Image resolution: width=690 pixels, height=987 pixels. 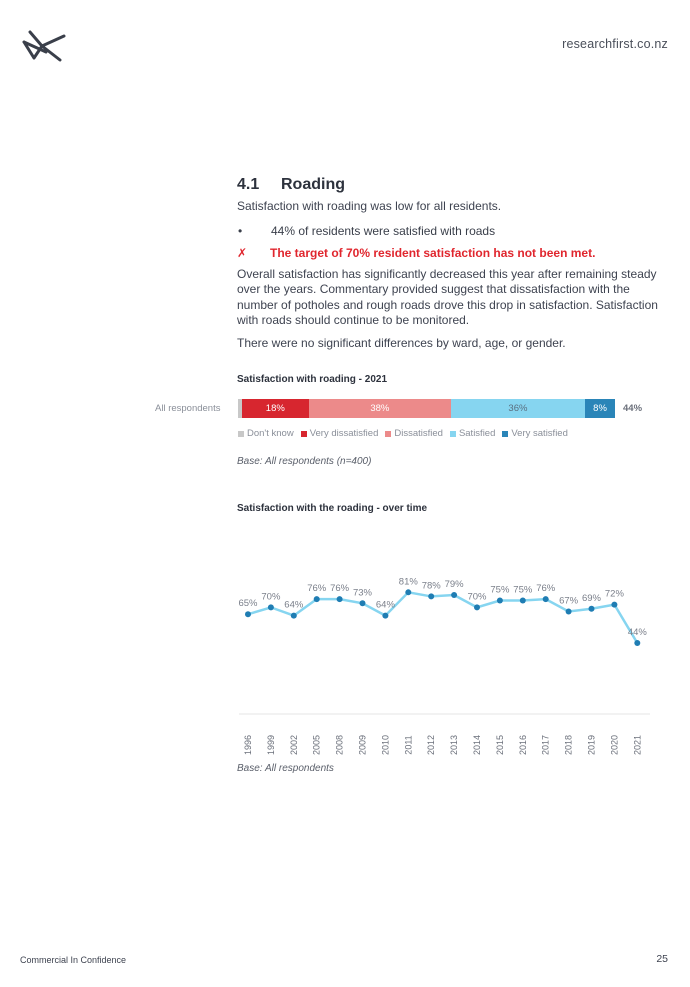 What do you see at coordinates (304, 461) in the screenshot?
I see `bar-chart-base: Base: All respondents (n=400)` at bounding box center [304, 461].